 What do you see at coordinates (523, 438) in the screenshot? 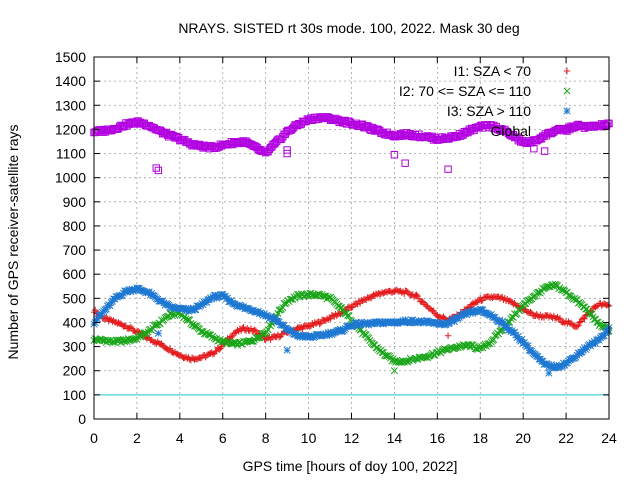
I see `x-tick-label: 20` at bounding box center [523, 438].